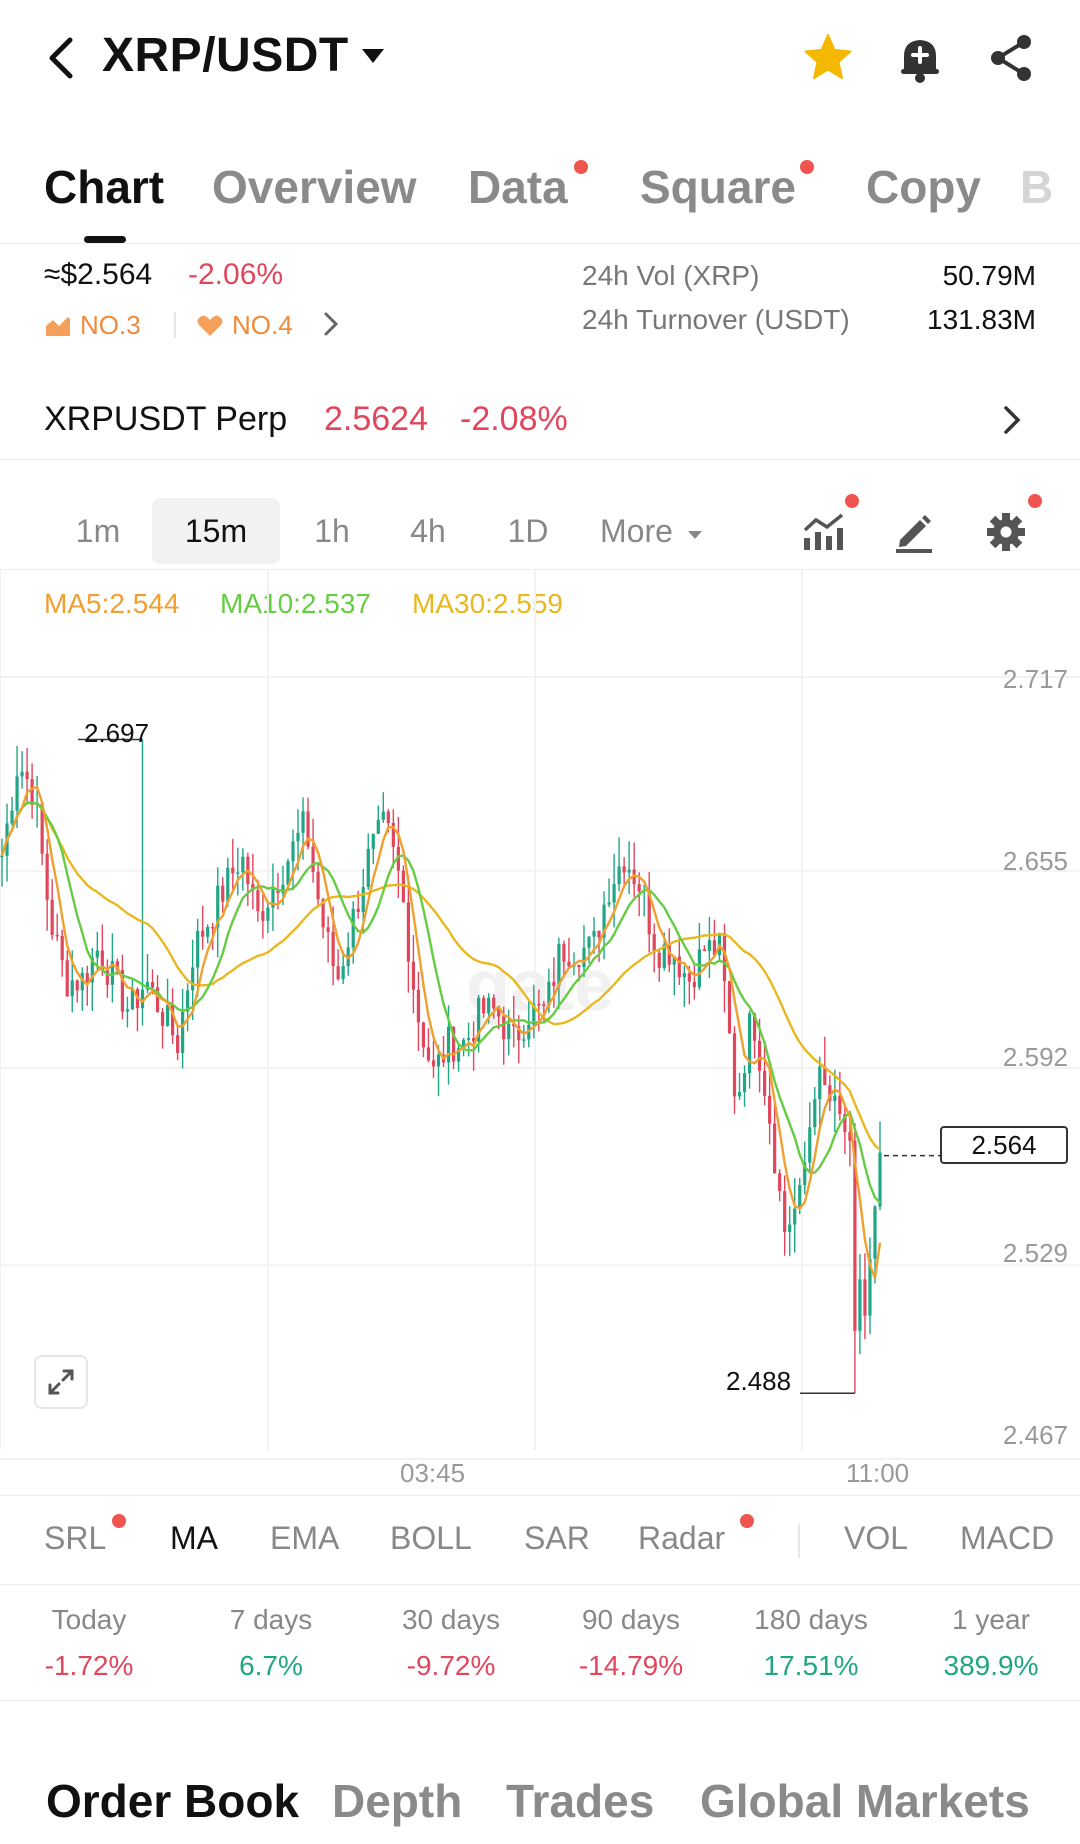 This screenshot has width=1080, height=1844. What do you see at coordinates (173, 1801) in the screenshot?
I see `tab-order-book: Order Book` at bounding box center [173, 1801].